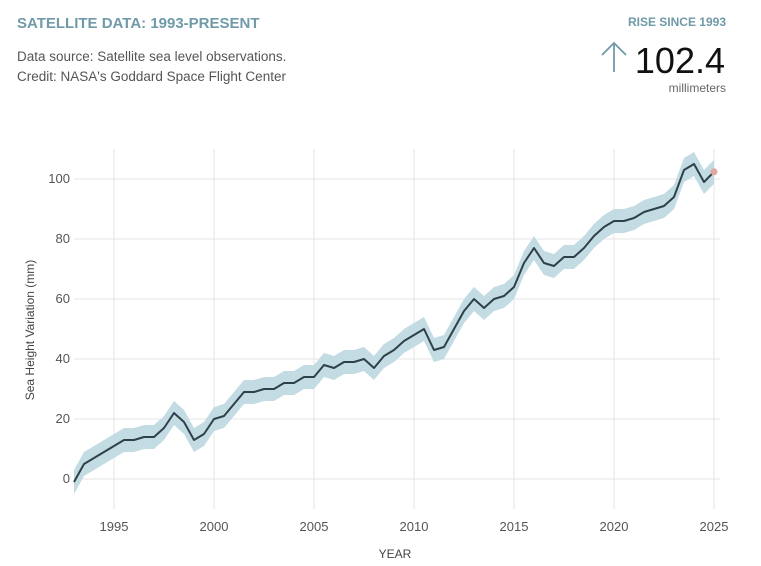  Describe the element at coordinates (314, 526) in the screenshot. I see `x-tick-label: 2005` at that location.